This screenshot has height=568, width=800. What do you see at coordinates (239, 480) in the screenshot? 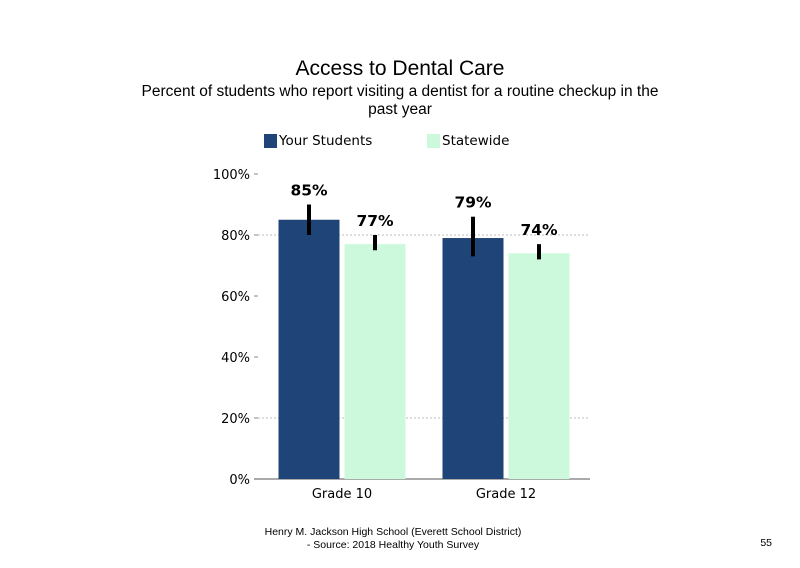
I see `y-tick-label: 0%` at bounding box center [239, 480].